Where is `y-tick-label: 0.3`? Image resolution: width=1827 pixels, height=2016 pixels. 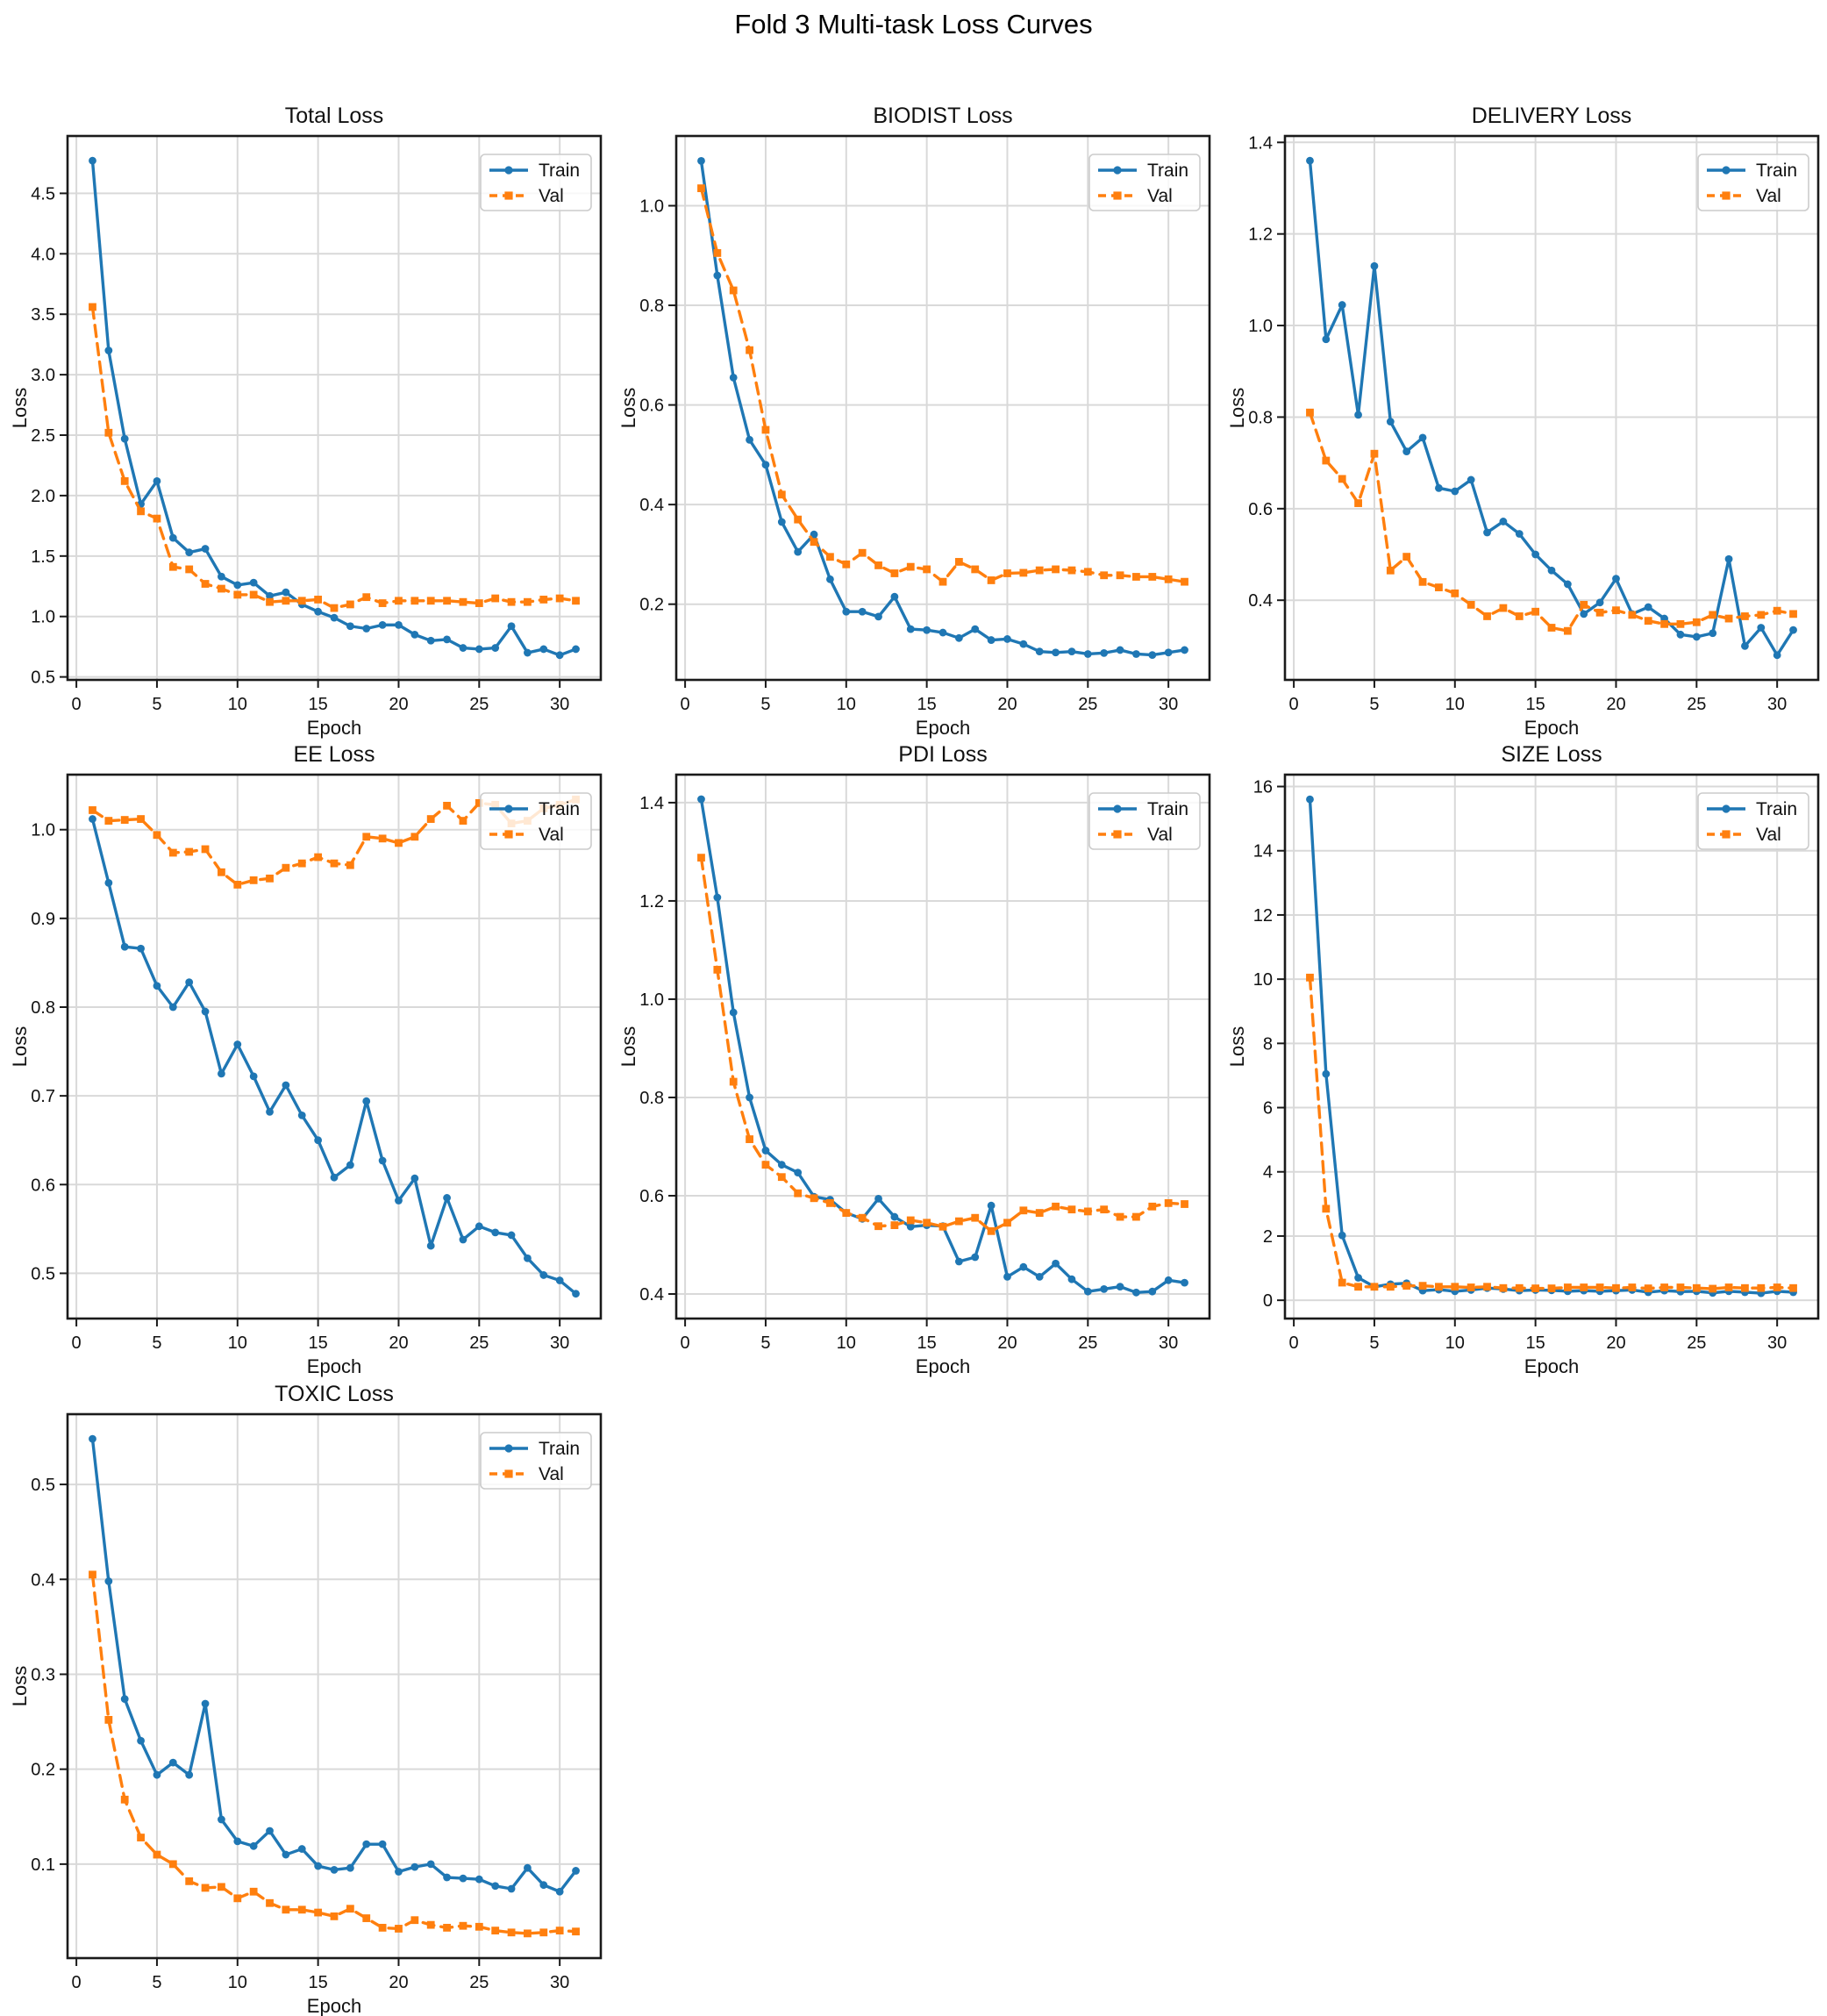
y-tick-label: 0.3 is located at coordinates (43, 1674).